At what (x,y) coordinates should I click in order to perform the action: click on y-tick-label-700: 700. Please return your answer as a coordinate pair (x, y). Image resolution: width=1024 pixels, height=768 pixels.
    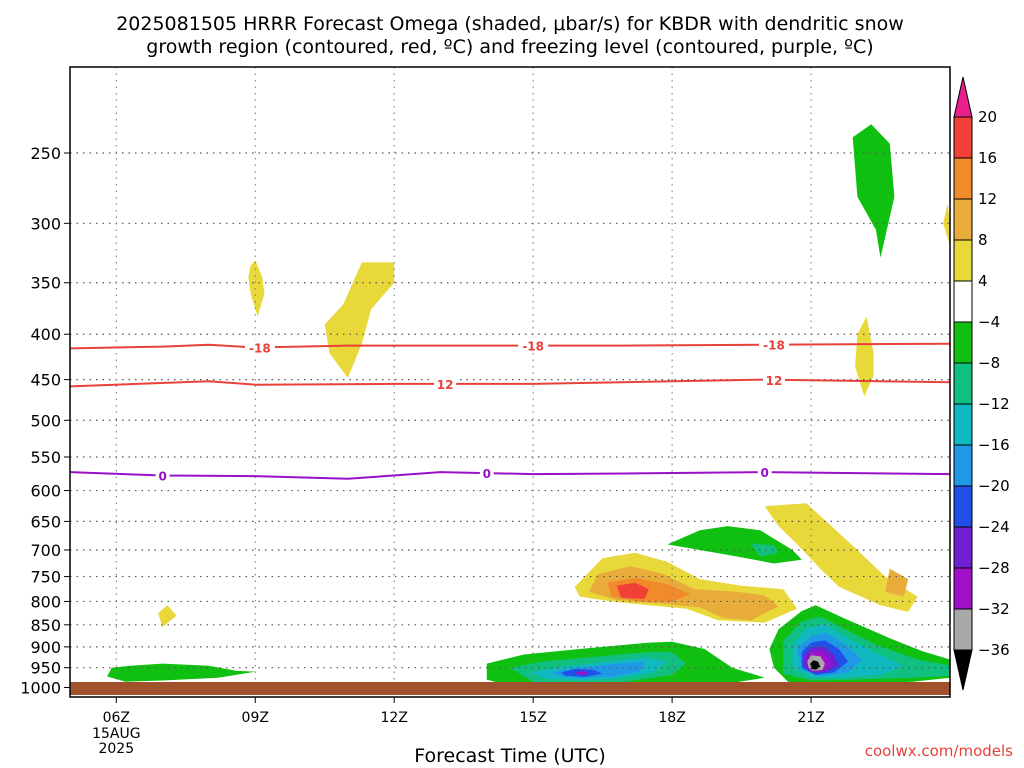
    Looking at the image, I should click on (45, 550).